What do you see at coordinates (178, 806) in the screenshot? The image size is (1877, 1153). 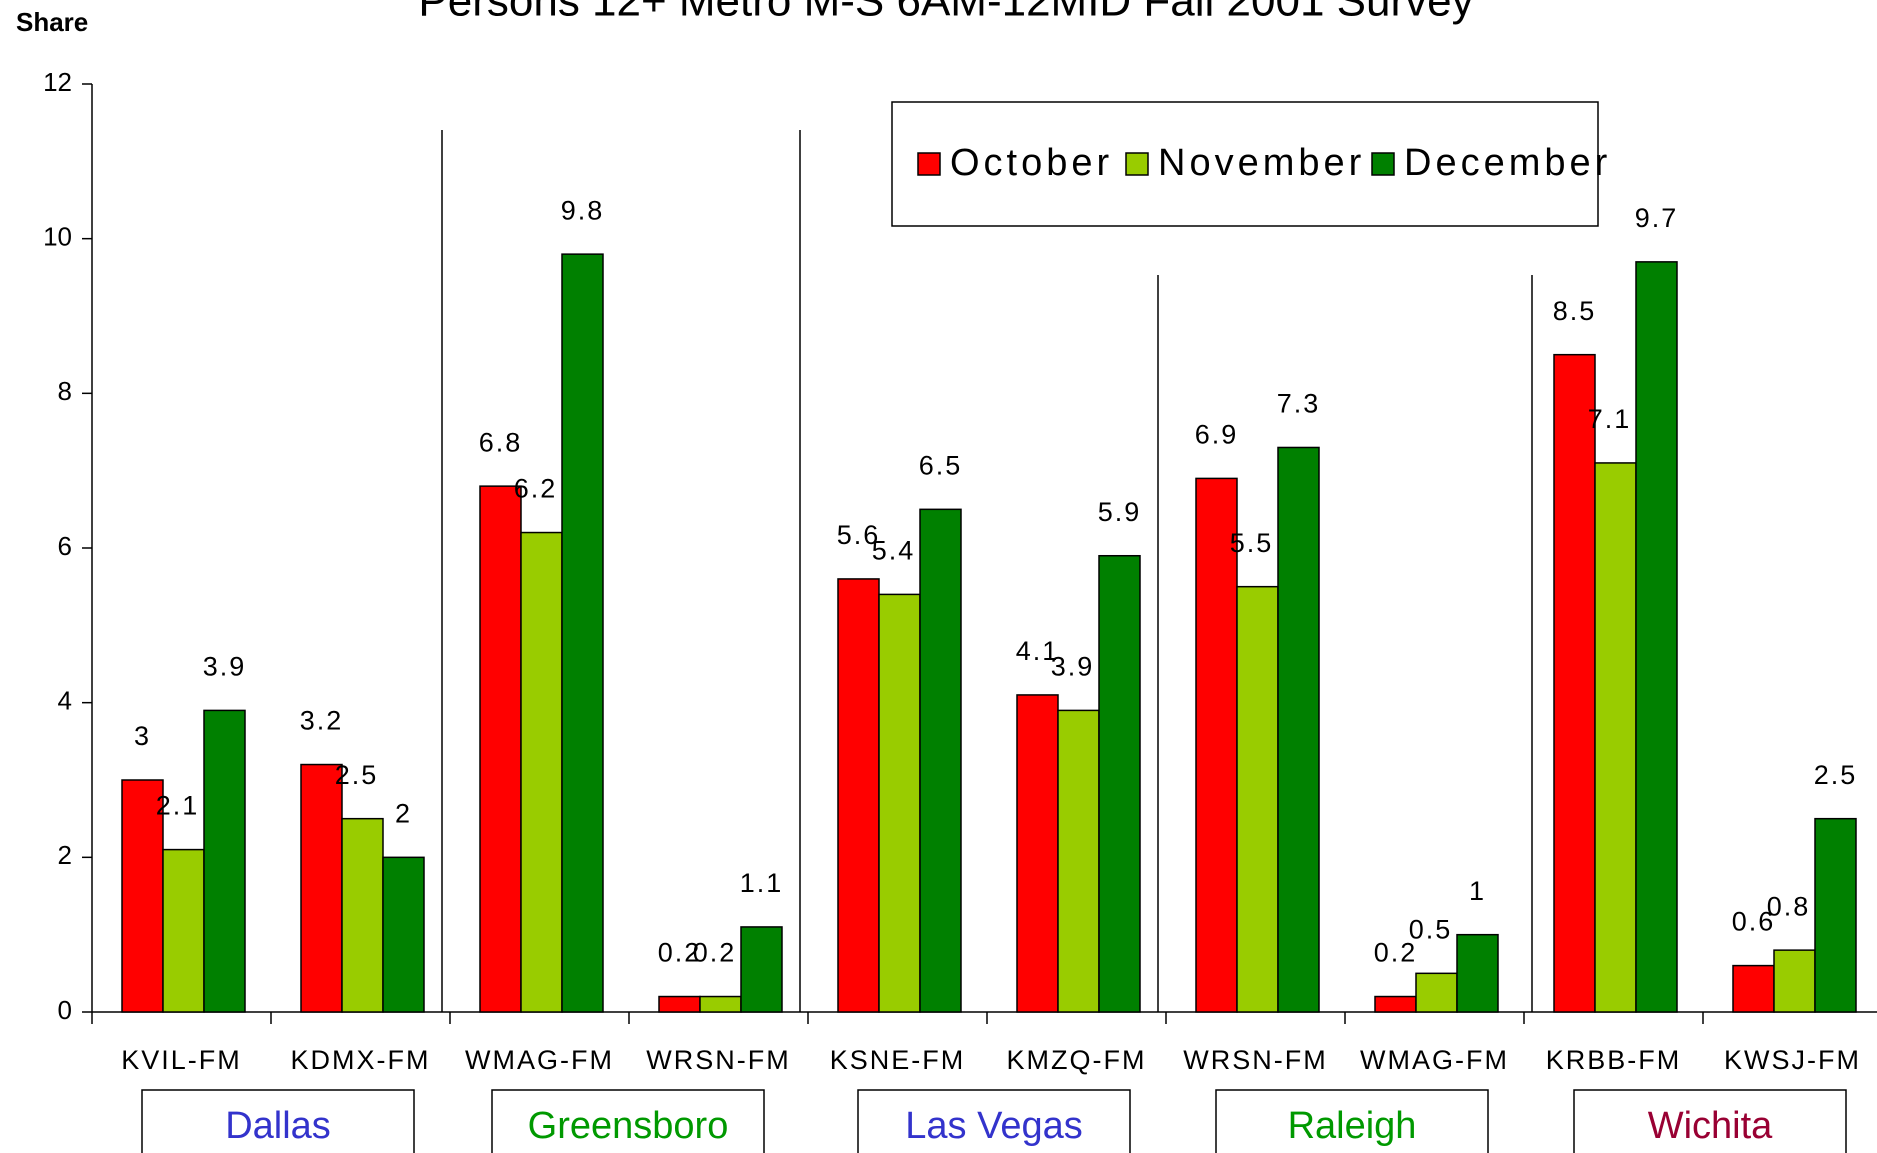 I see `value-label: 2.1` at bounding box center [178, 806].